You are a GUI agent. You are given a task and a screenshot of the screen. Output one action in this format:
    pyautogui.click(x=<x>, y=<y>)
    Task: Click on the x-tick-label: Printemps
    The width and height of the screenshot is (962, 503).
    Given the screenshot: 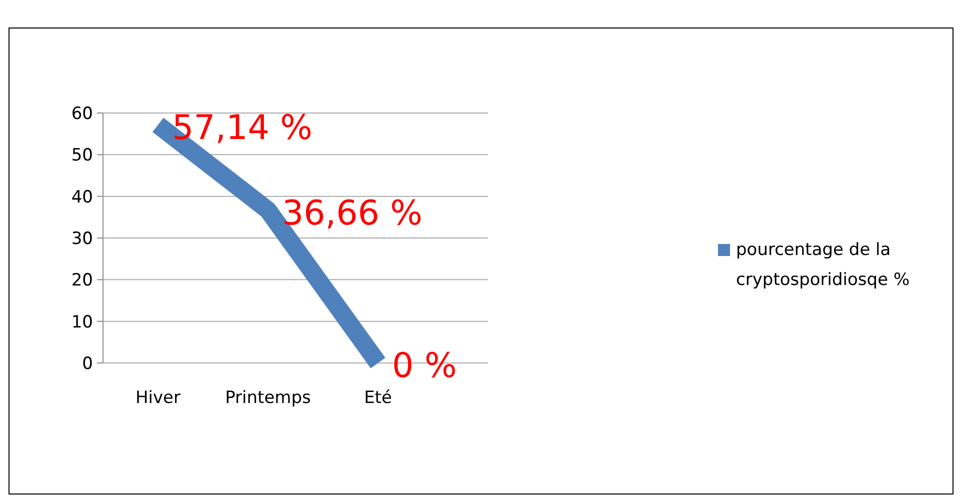 What is the action you would take?
    pyautogui.click(x=268, y=398)
    